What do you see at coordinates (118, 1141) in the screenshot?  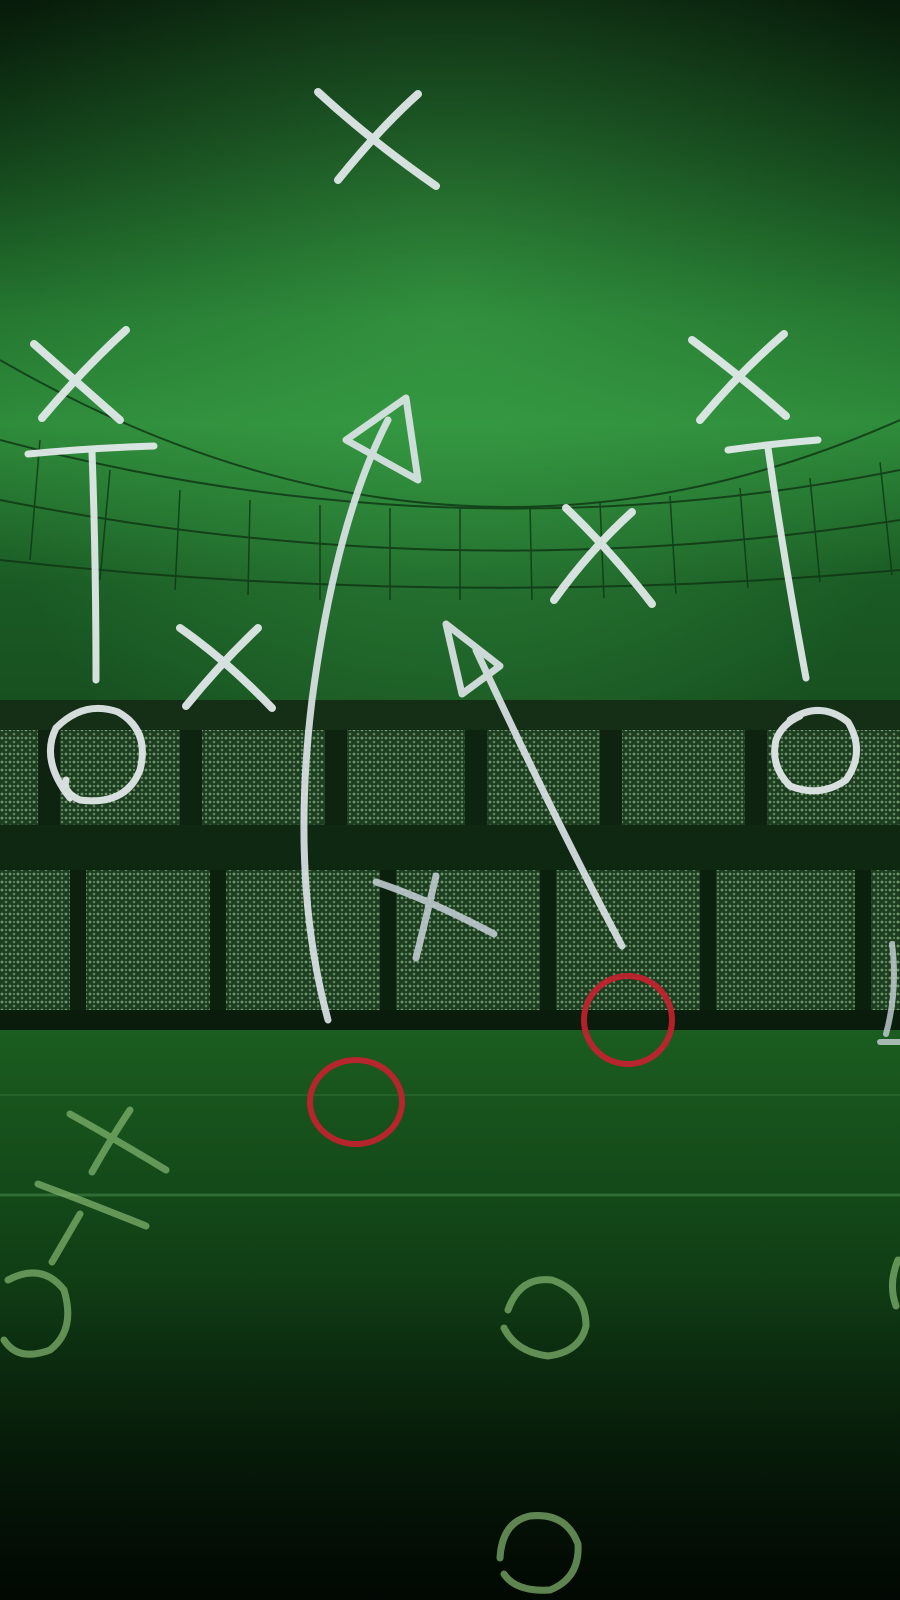 I see `faded-x-mark` at bounding box center [118, 1141].